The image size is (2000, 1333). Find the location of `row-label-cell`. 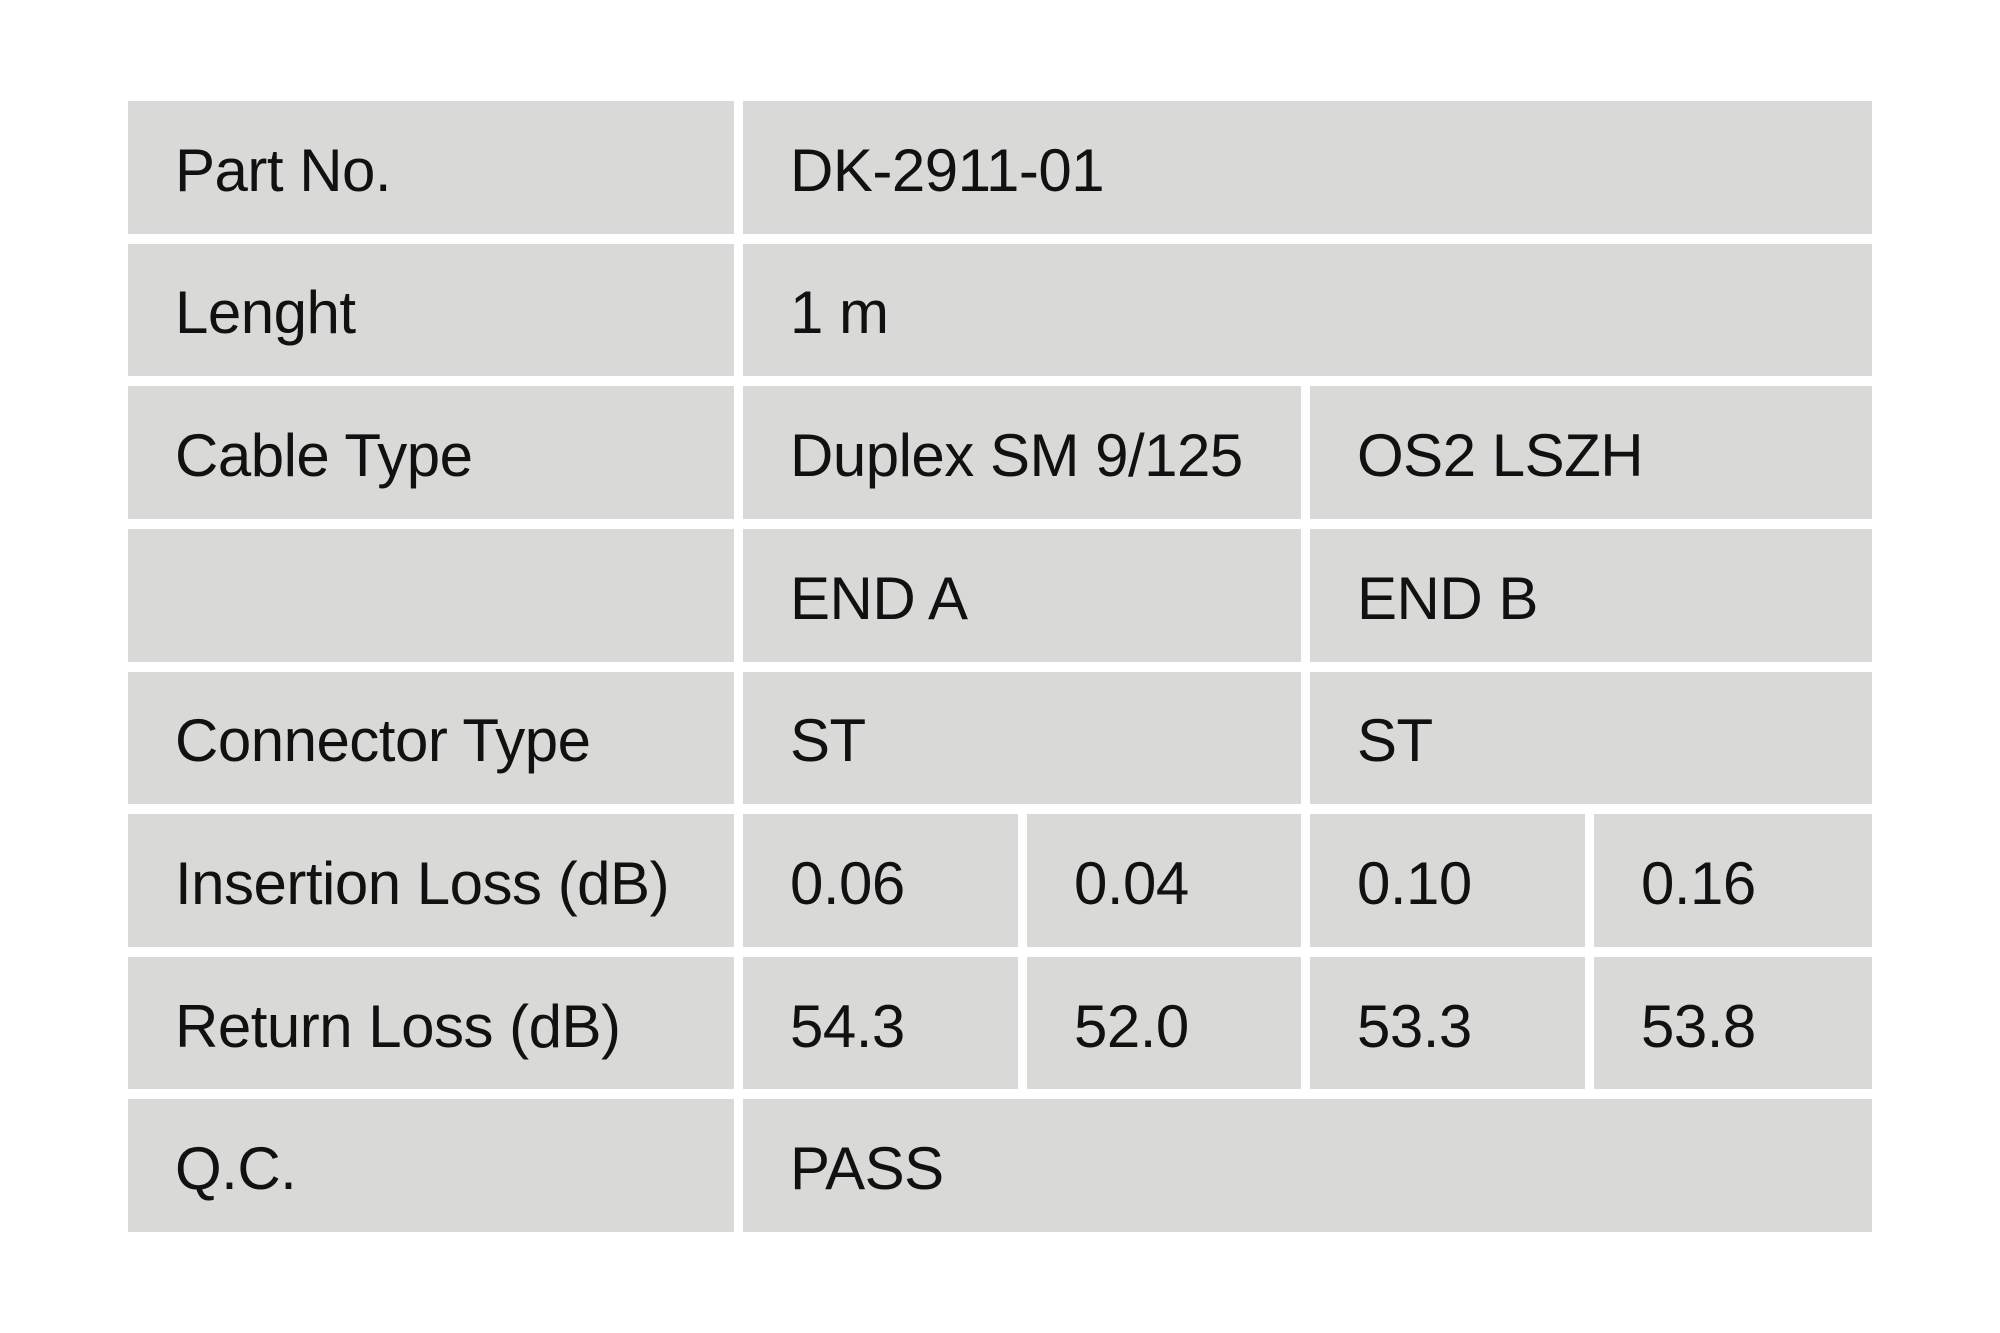

row-label-cell is located at coordinates (431, 595).